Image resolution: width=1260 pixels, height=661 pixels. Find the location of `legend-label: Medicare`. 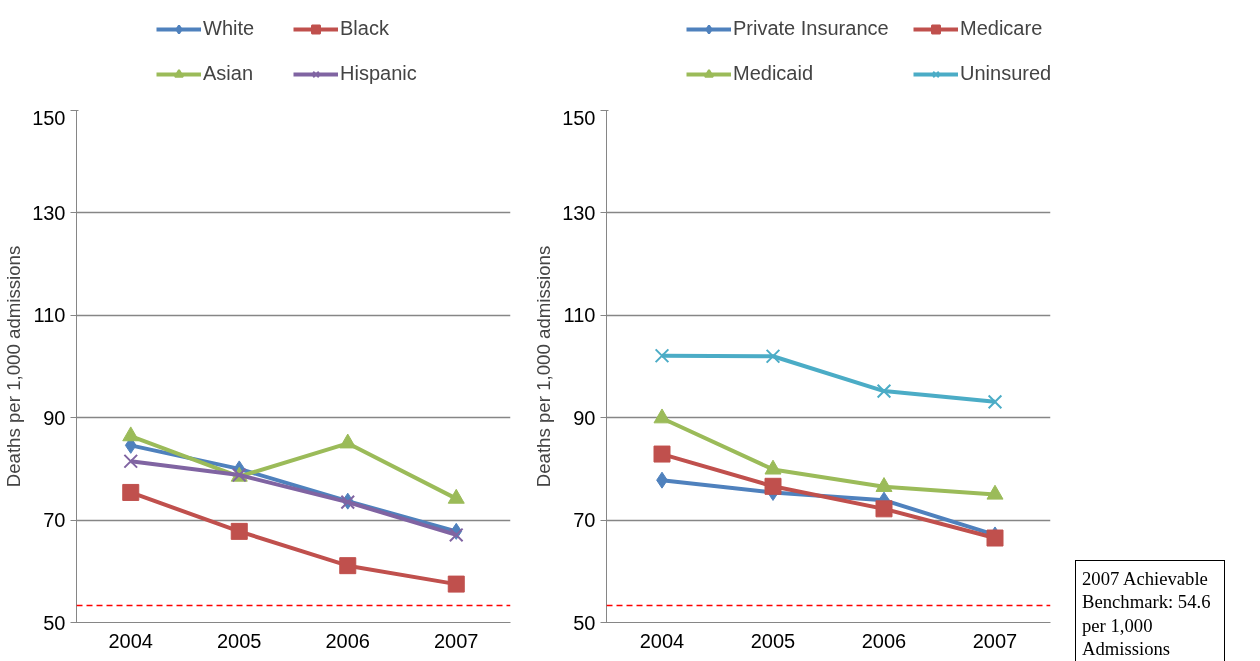

legend-label: Medicare is located at coordinates (1002, 28).